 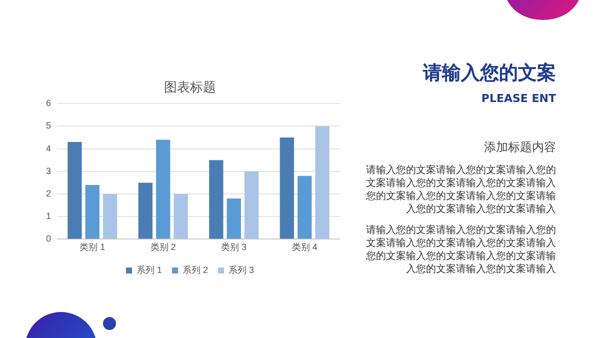 What do you see at coordinates (163, 247) in the screenshot?
I see `x-tick-label: 类别 2` at bounding box center [163, 247].